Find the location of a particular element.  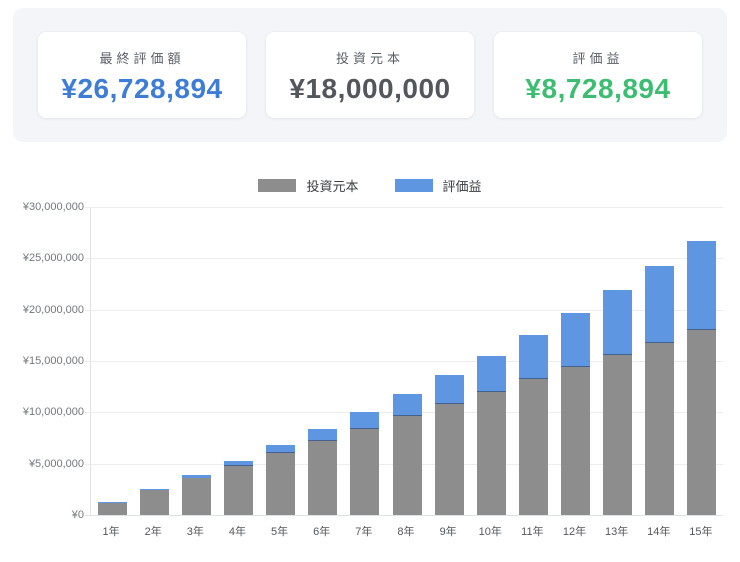

stacked-bar-4年 is located at coordinates (238, 487).